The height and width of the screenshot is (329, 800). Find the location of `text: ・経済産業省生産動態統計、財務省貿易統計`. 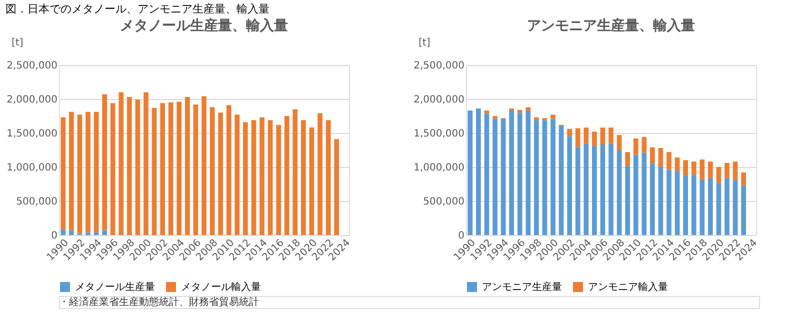

text: ・経済産業省生産動態統計、財務省貿易統計 is located at coordinates (159, 302).